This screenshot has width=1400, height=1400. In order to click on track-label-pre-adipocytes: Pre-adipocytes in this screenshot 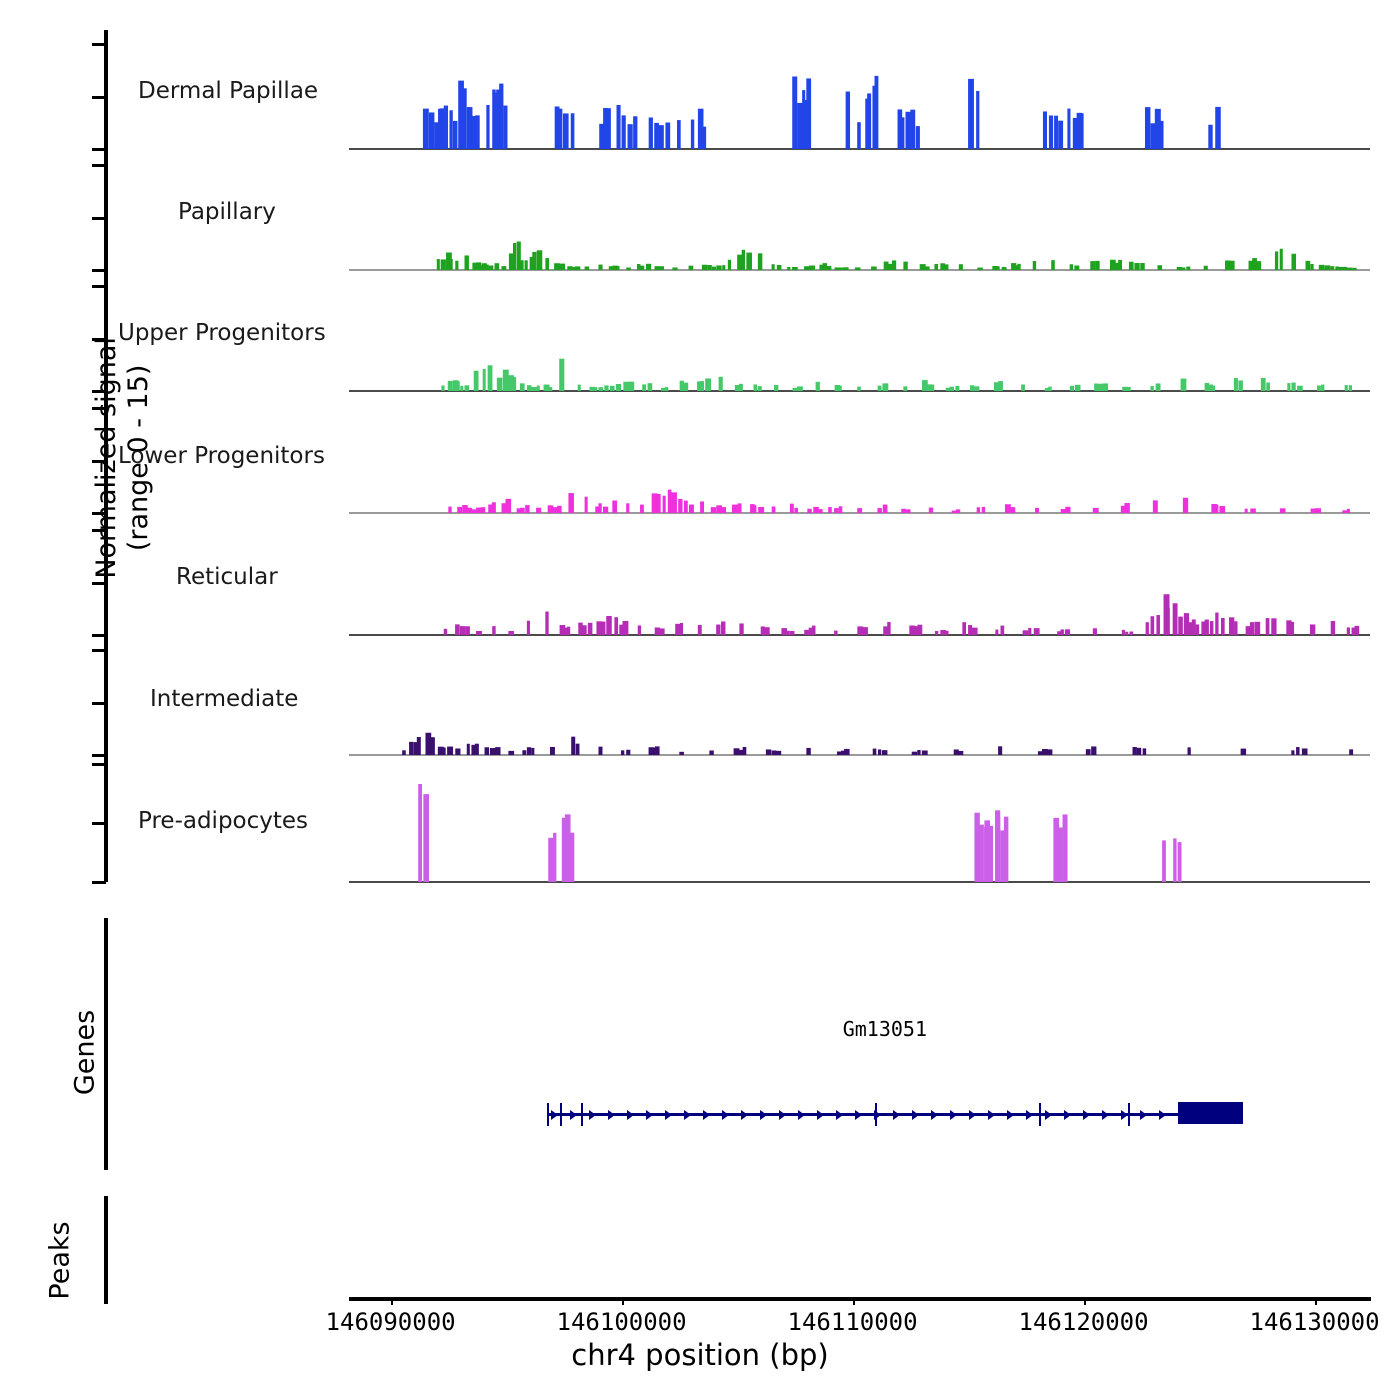, I will do `click(223, 821)`.